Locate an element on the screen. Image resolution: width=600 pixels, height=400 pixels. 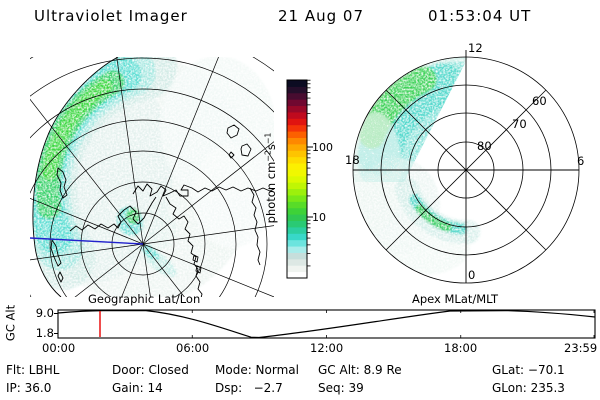
ytick-1-8: 1.8 is located at coordinates (44, 333).